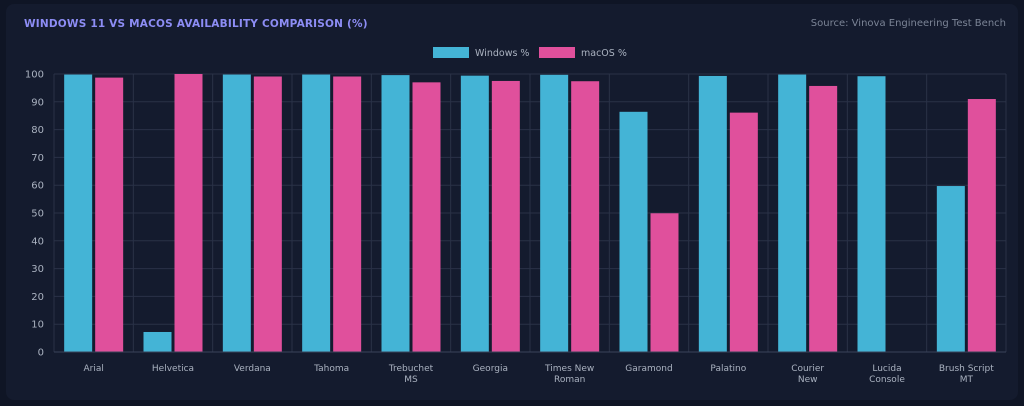 This screenshot has width=1024, height=406. I want to click on x-tick-label: Verdana, so click(252, 369).